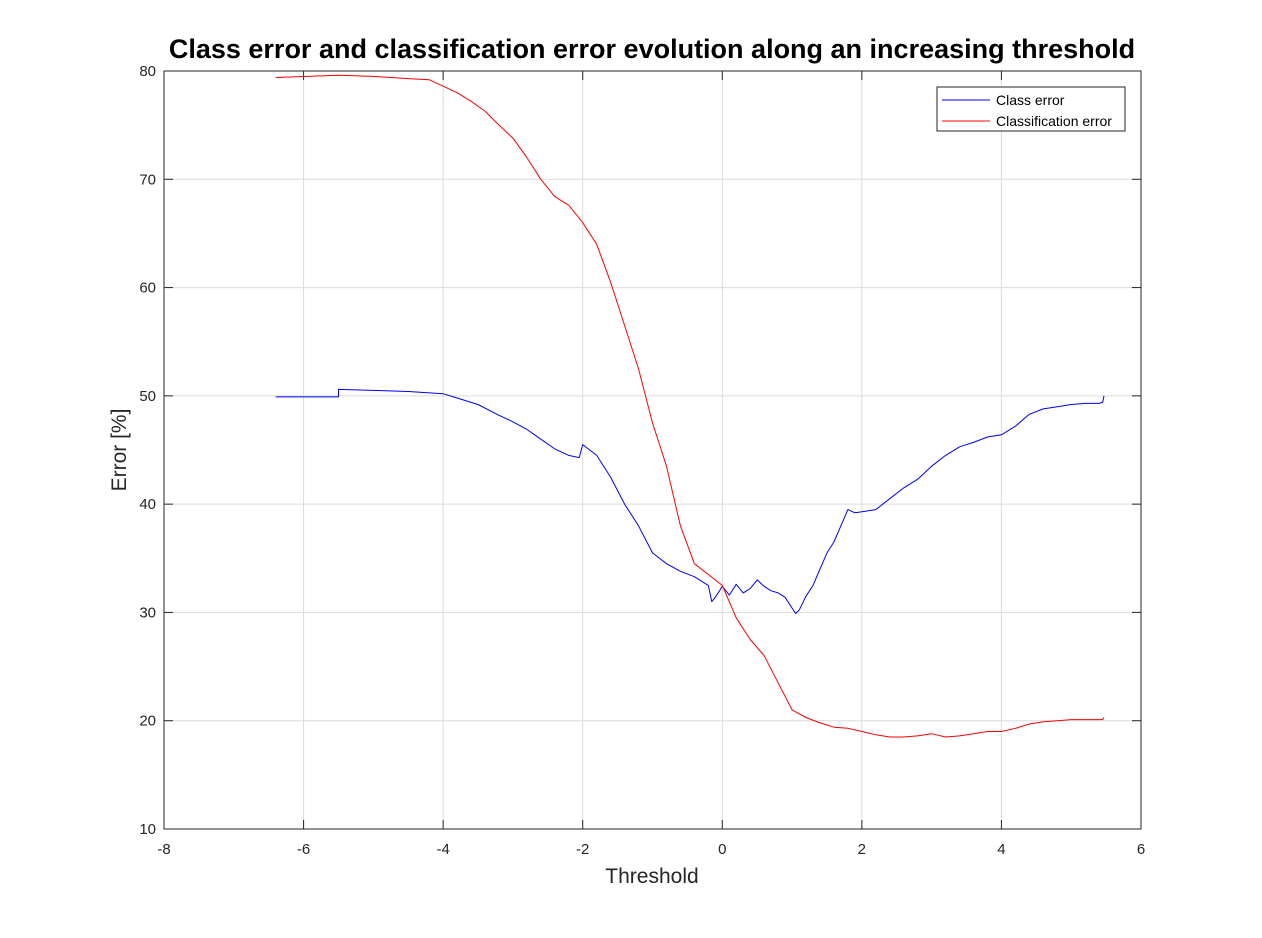  I want to click on x-axis-label: Threshold, so click(651, 876).